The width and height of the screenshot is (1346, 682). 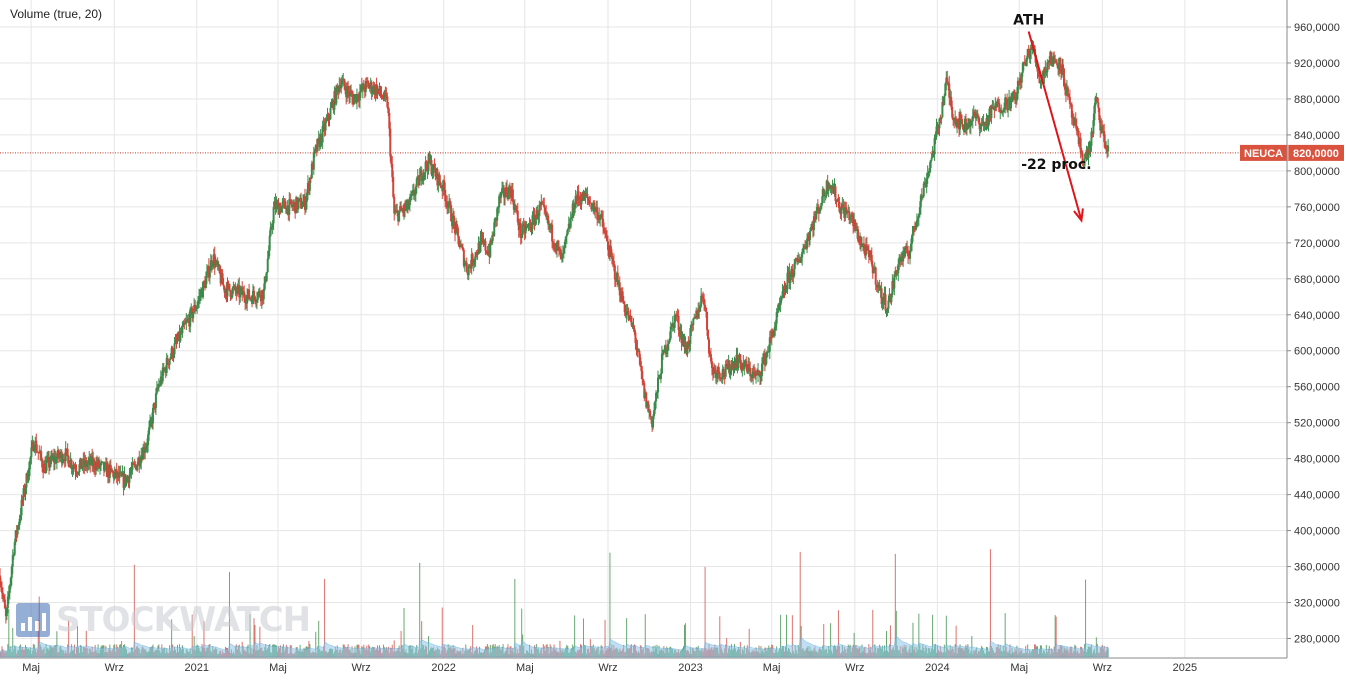 I want to click on y-tick-label: 640,0000, so click(x=1317, y=316).